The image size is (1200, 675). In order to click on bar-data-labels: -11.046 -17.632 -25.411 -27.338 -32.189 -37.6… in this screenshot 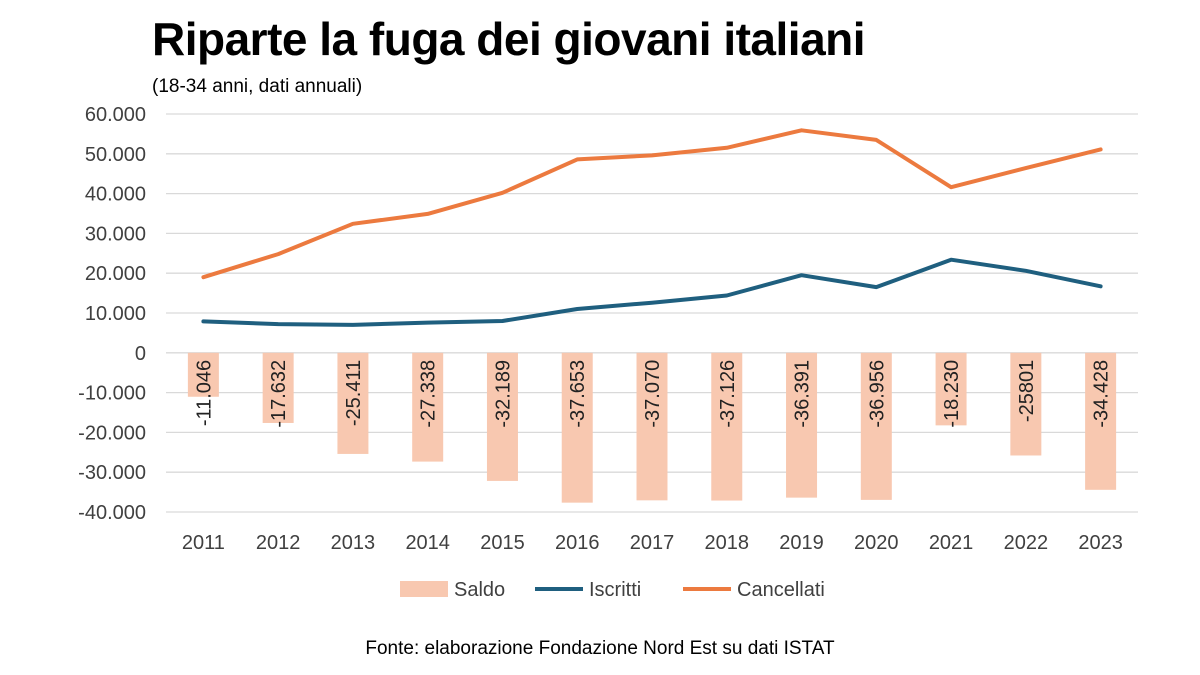, I will do `click(652, 394)`.